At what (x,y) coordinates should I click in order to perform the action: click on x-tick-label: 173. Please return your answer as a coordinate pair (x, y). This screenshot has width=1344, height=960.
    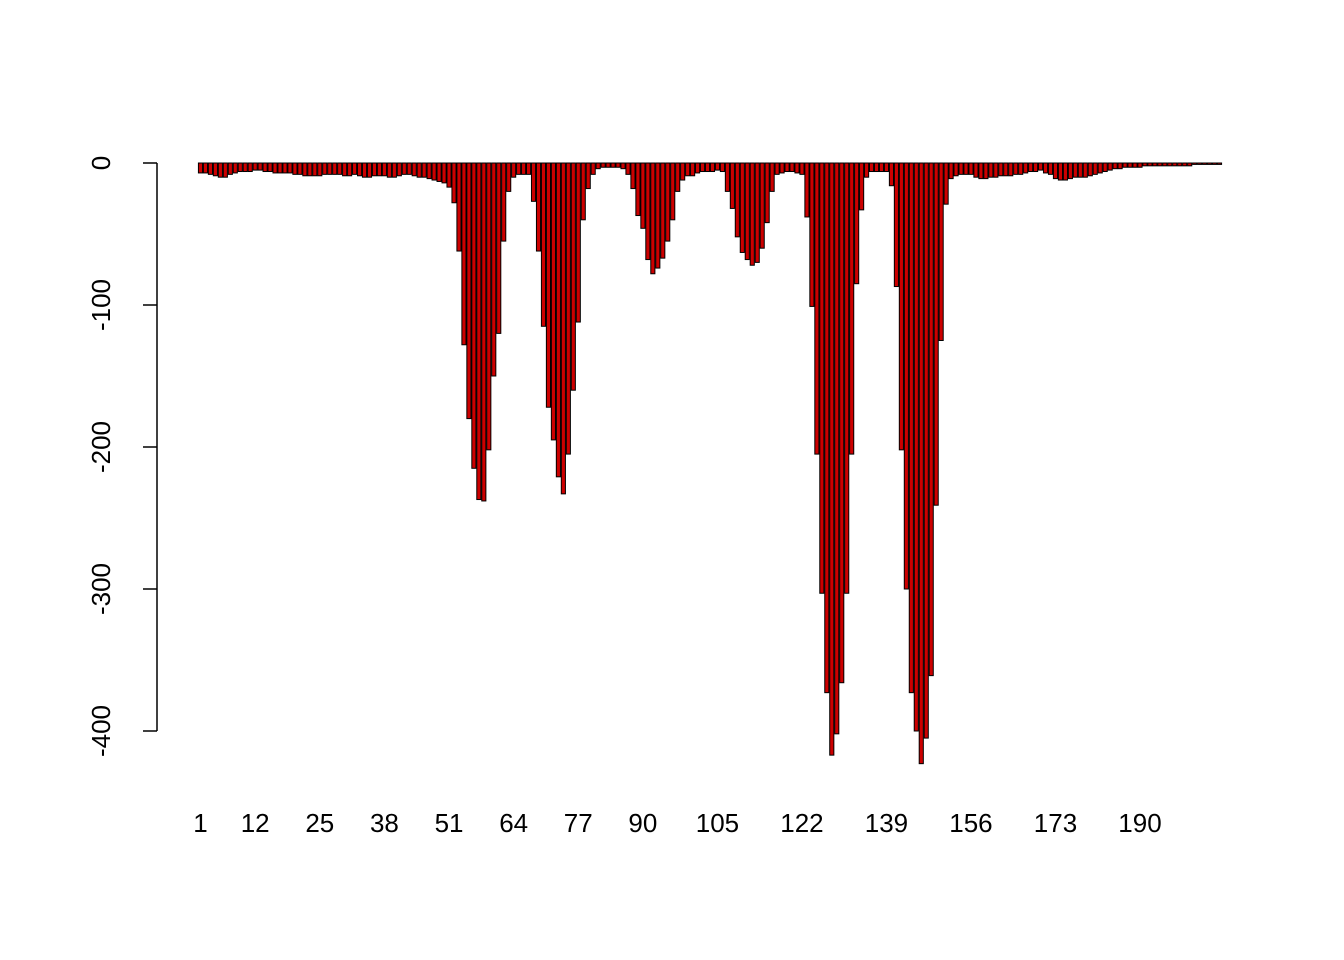
    Looking at the image, I should click on (1055, 823).